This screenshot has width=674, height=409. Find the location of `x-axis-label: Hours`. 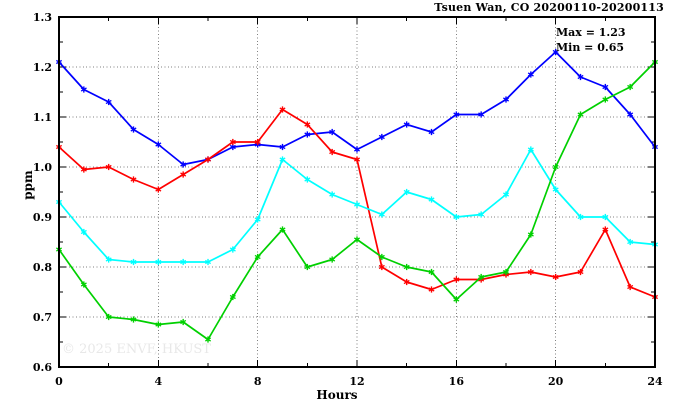

x-axis-label: Hours is located at coordinates (337, 395).